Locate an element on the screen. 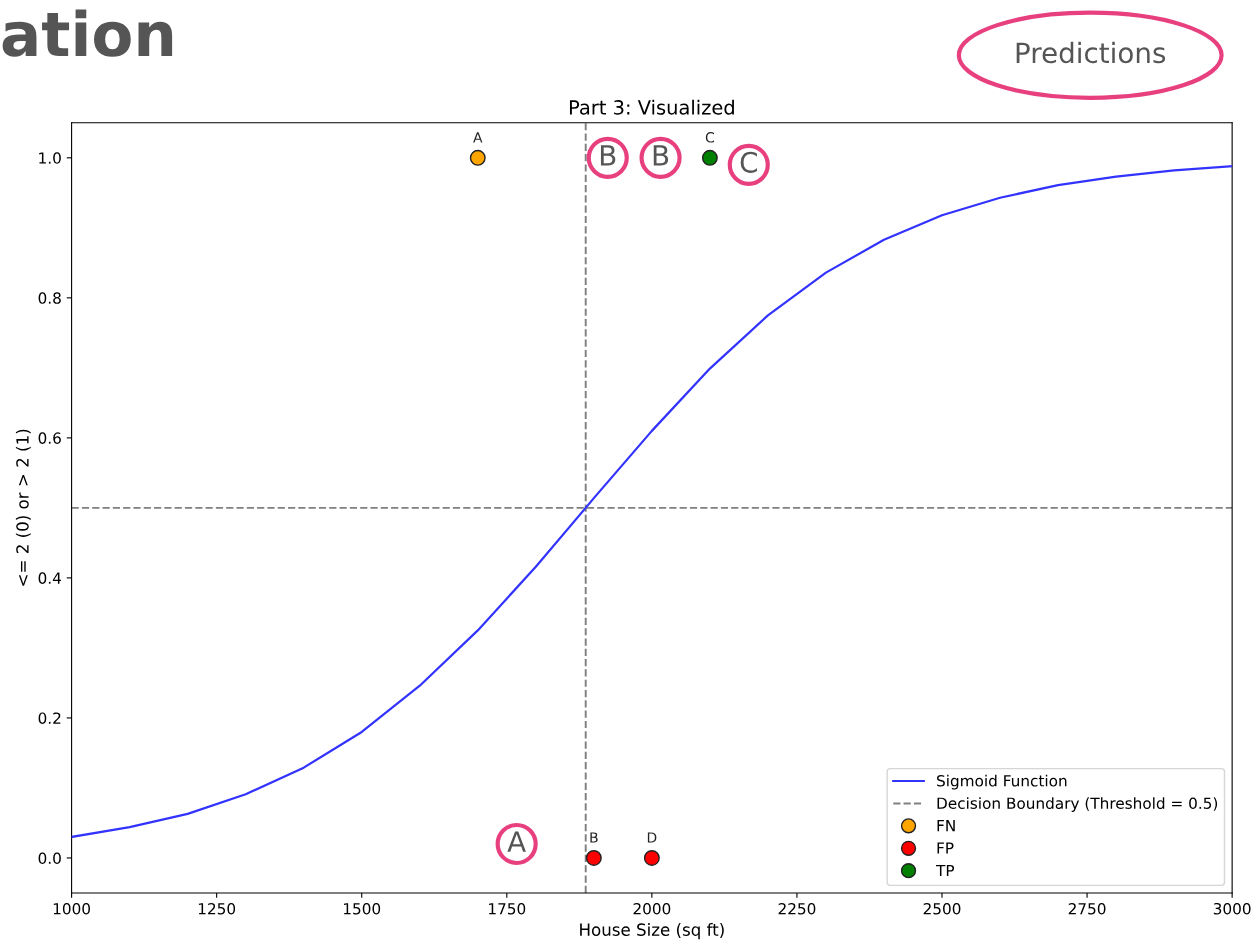 The width and height of the screenshot is (1256, 952). data-label: C is located at coordinates (709, 137).